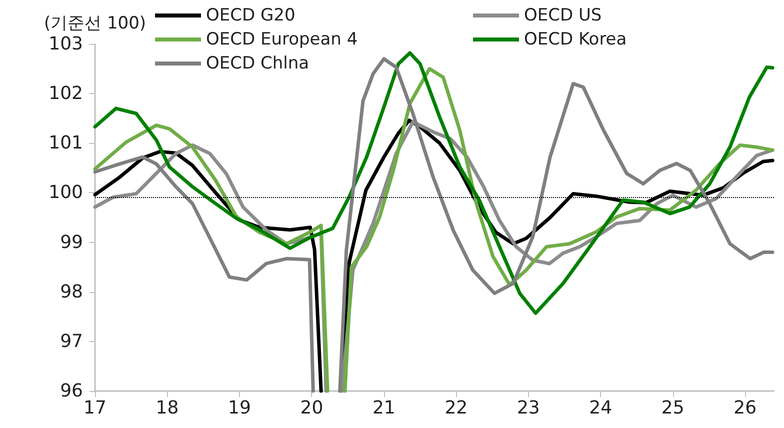 The width and height of the screenshot is (784, 428). I want to click on x-tick-label: 24, so click(600, 408).